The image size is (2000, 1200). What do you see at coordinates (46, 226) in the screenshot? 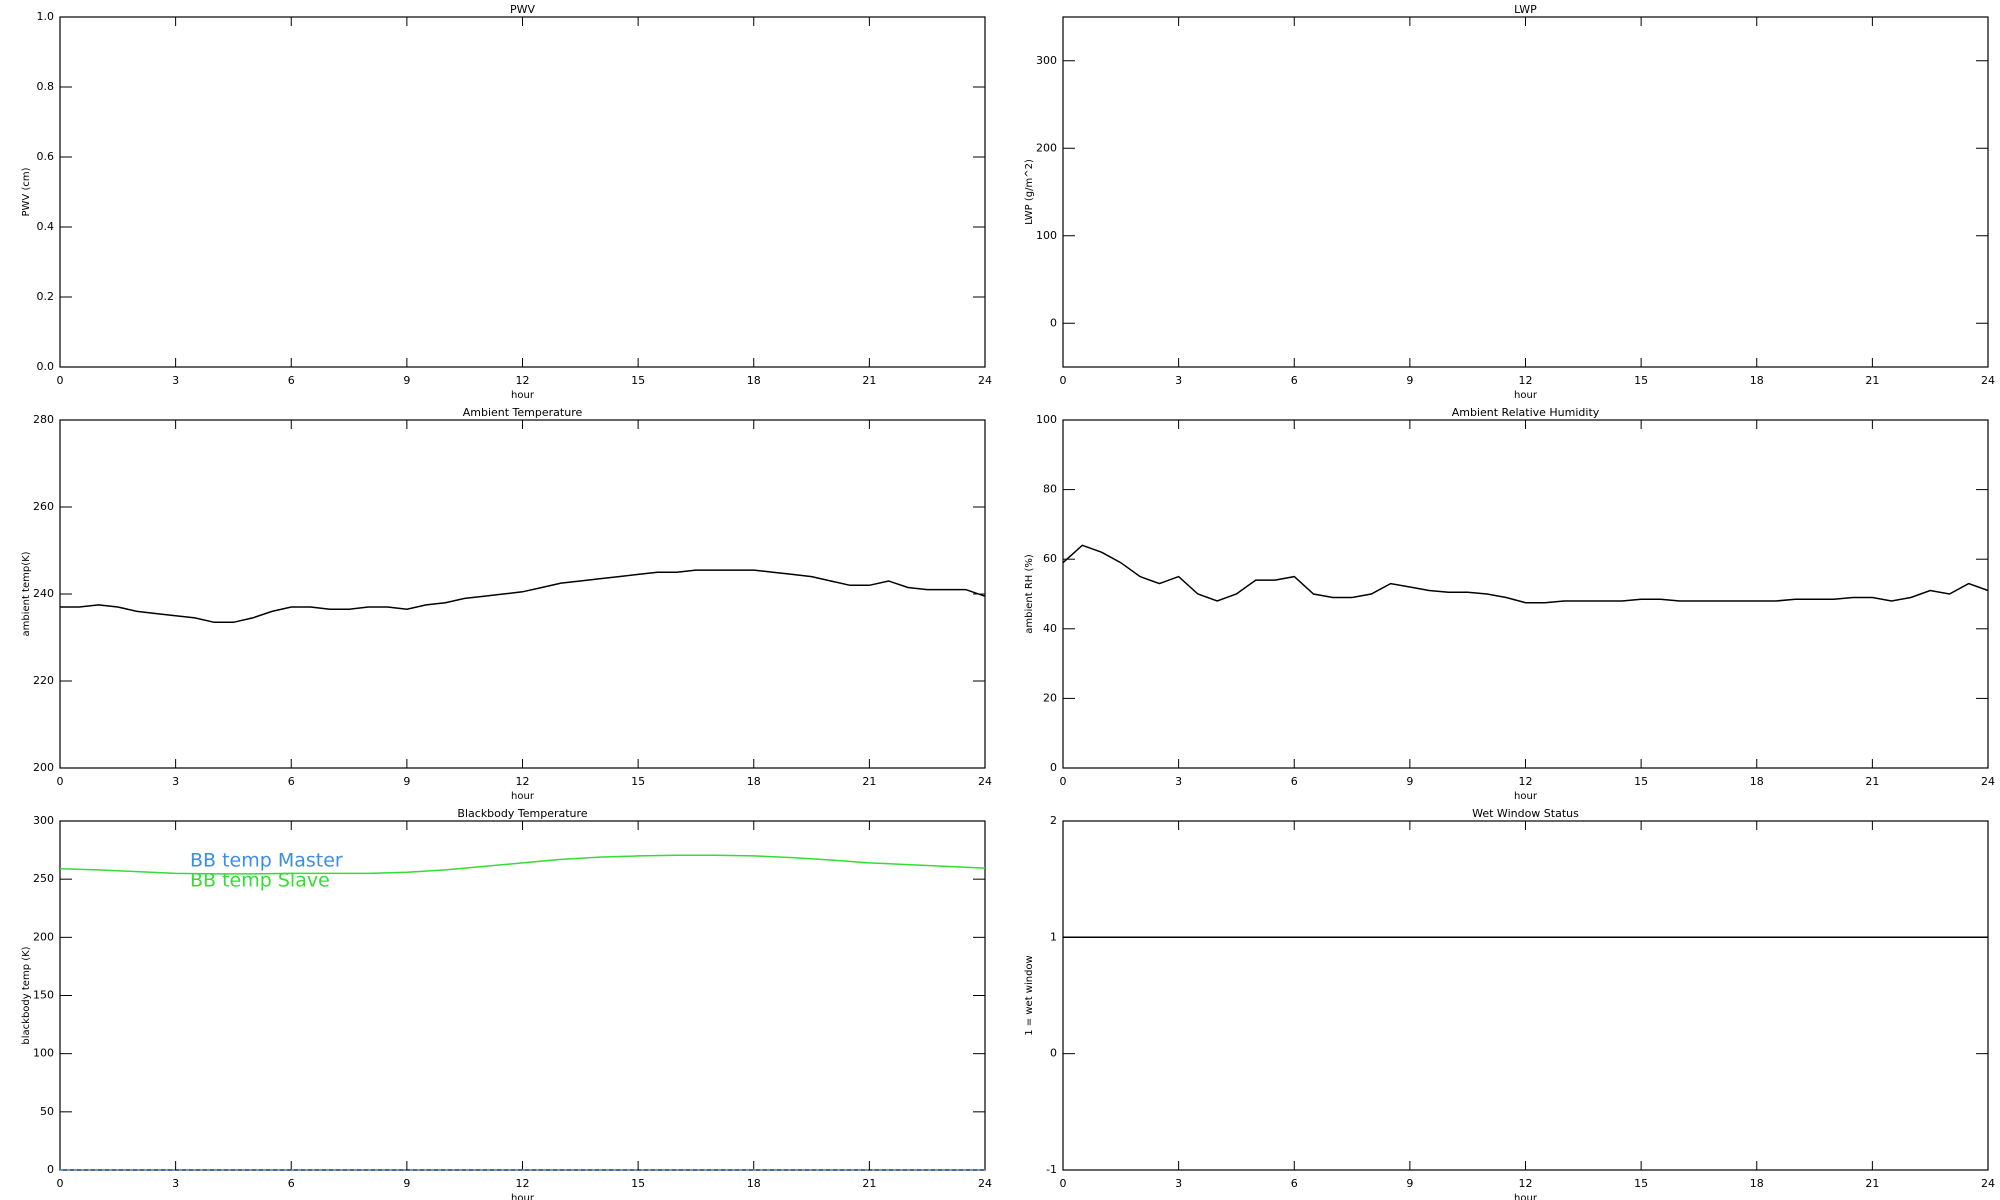
I see `y-tick-label: 0.4` at bounding box center [46, 226].